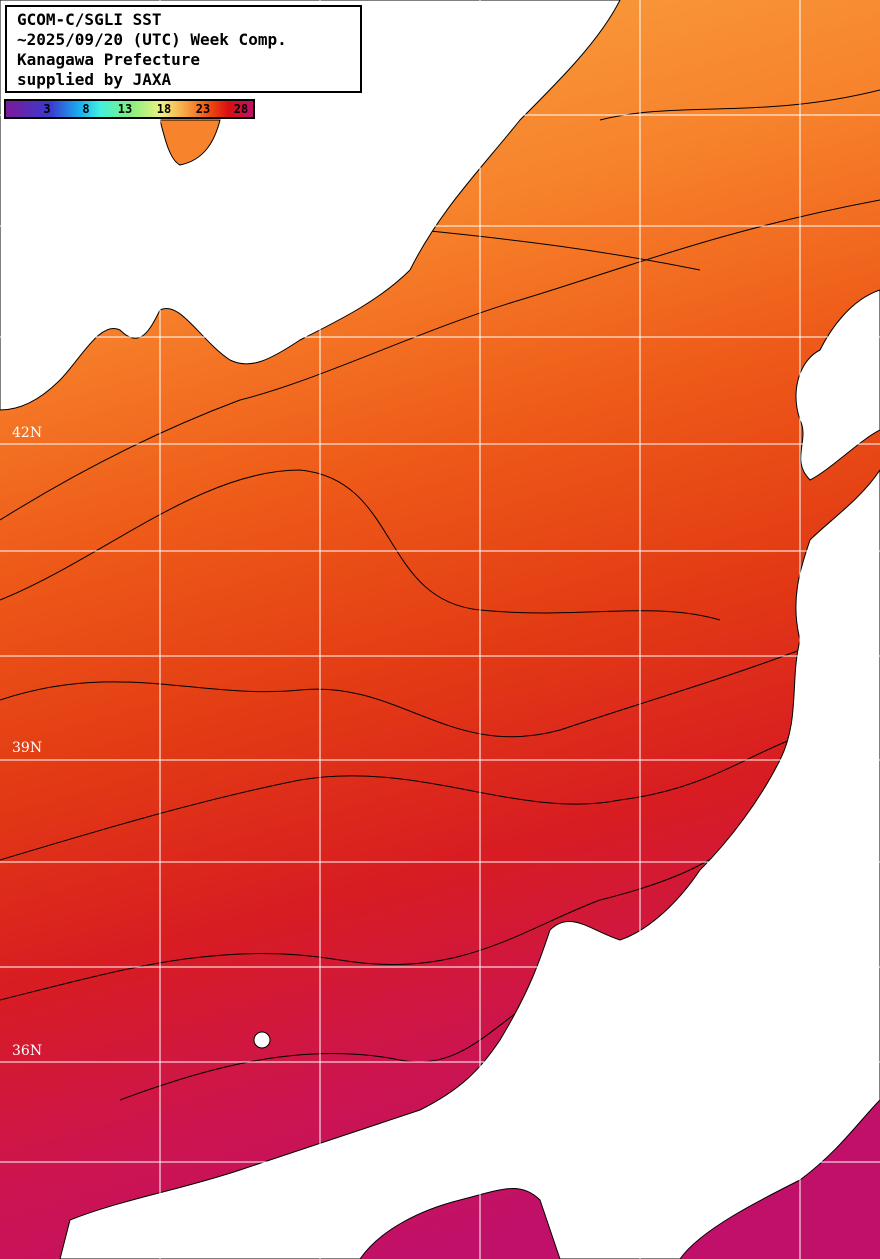 The height and width of the screenshot is (1259, 880). What do you see at coordinates (27, 433) in the screenshot?
I see `latitude-label-42n: 42N` at bounding box center [27, 433].